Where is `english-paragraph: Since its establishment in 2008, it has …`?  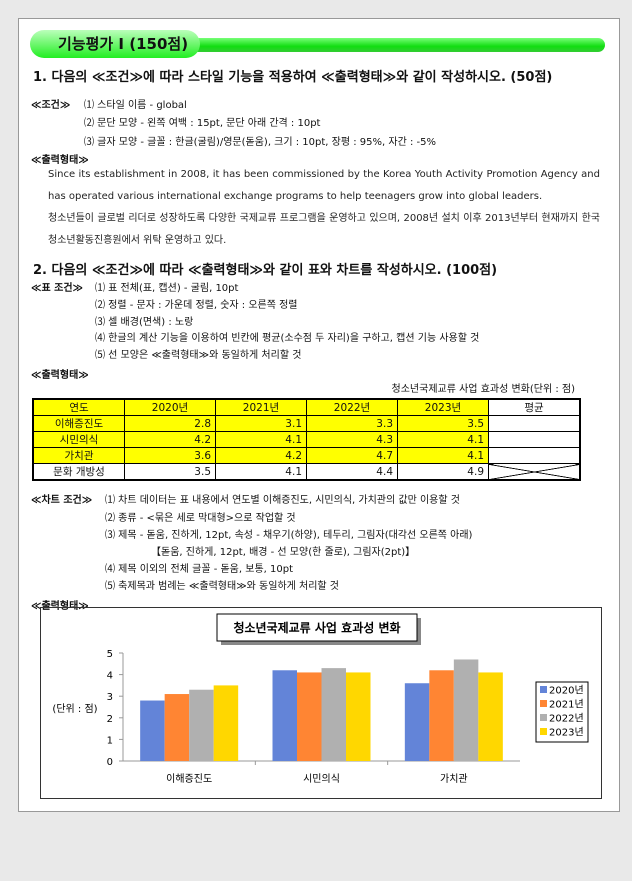 english-paragraph: Since its establishment in 2008, it has … is located at coordinates (324, 185).